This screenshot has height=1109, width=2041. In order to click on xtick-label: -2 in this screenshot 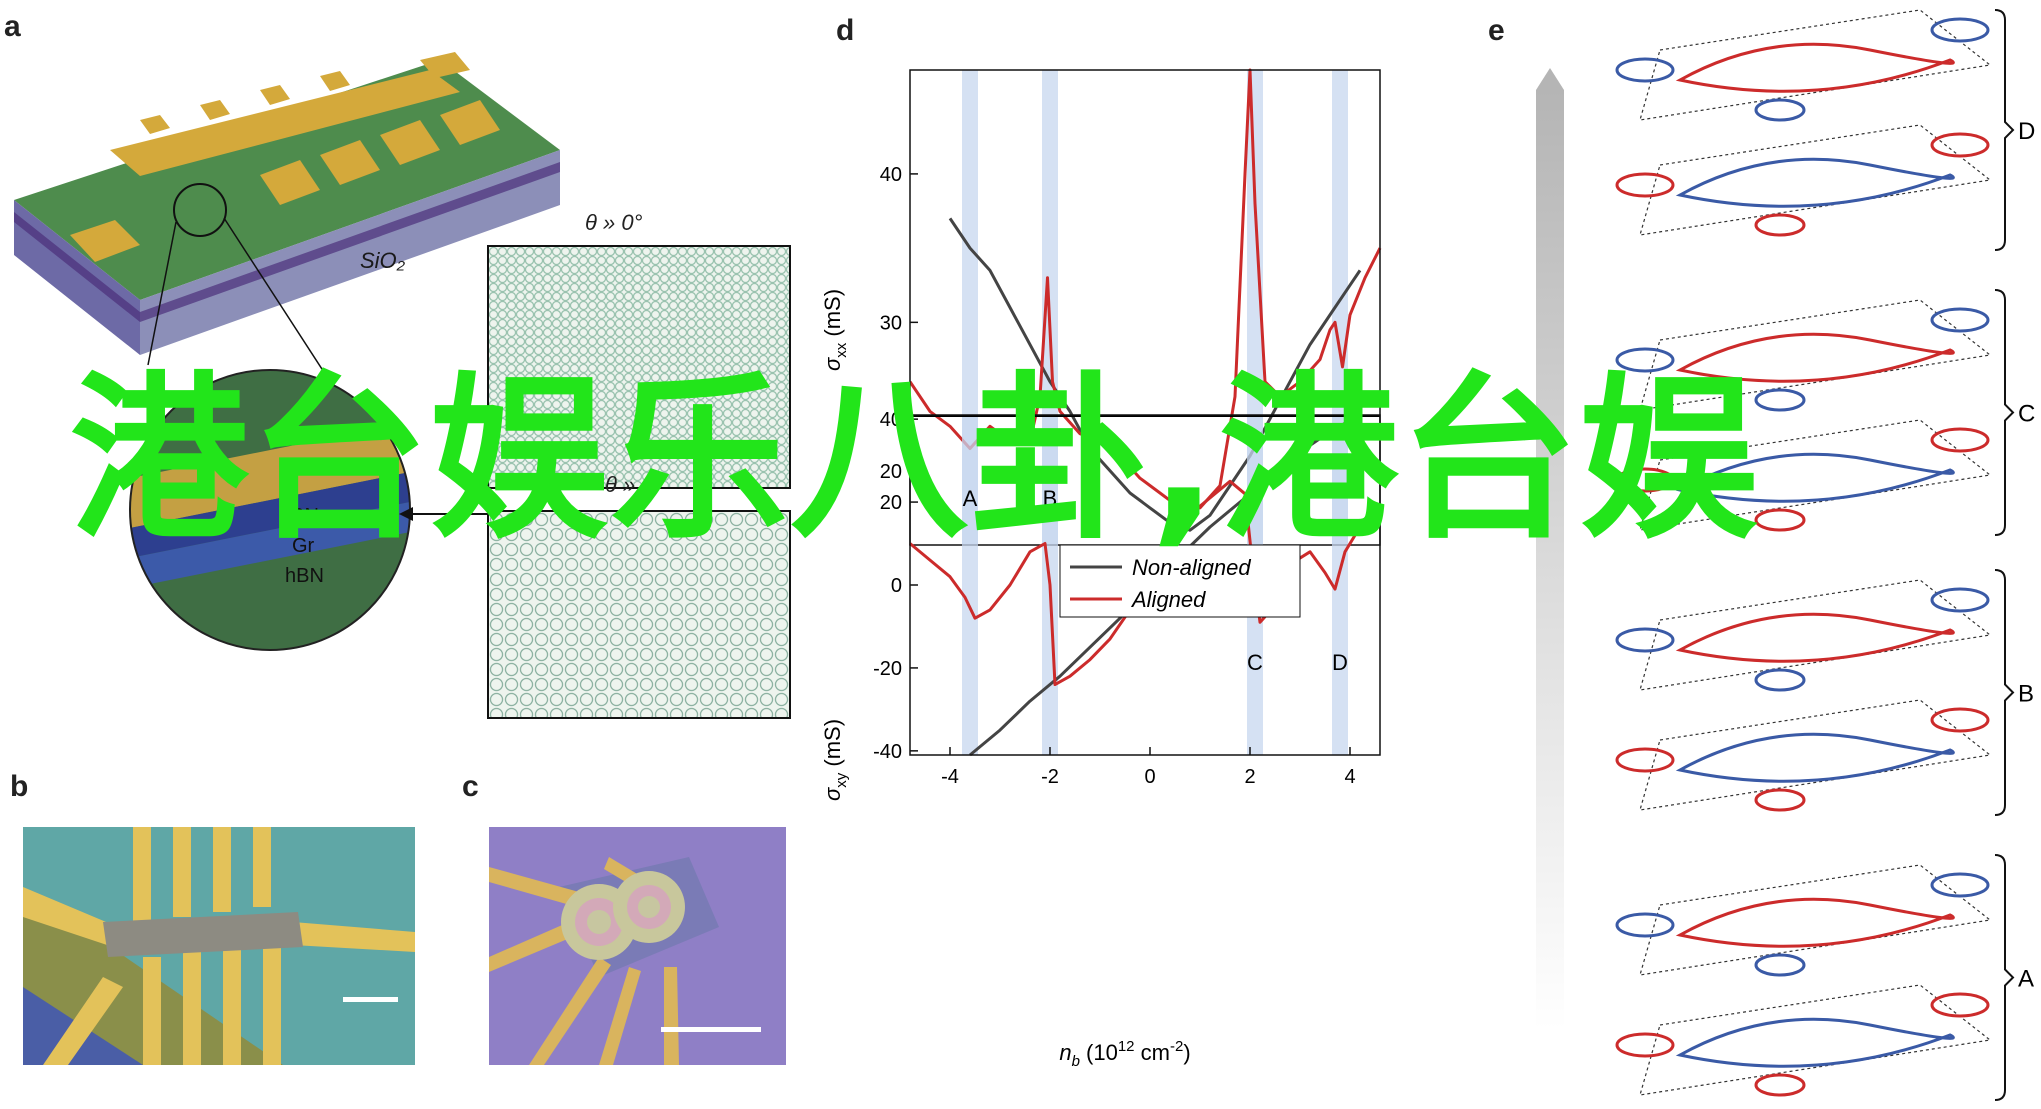, I will do `click(1050, 777)`.